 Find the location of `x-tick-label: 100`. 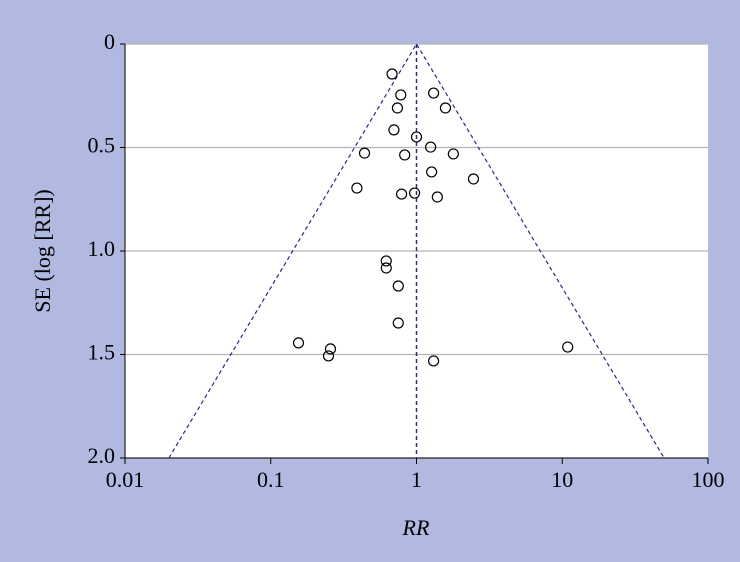

x-tick-label: 100 is located at coordinates (708, 479).